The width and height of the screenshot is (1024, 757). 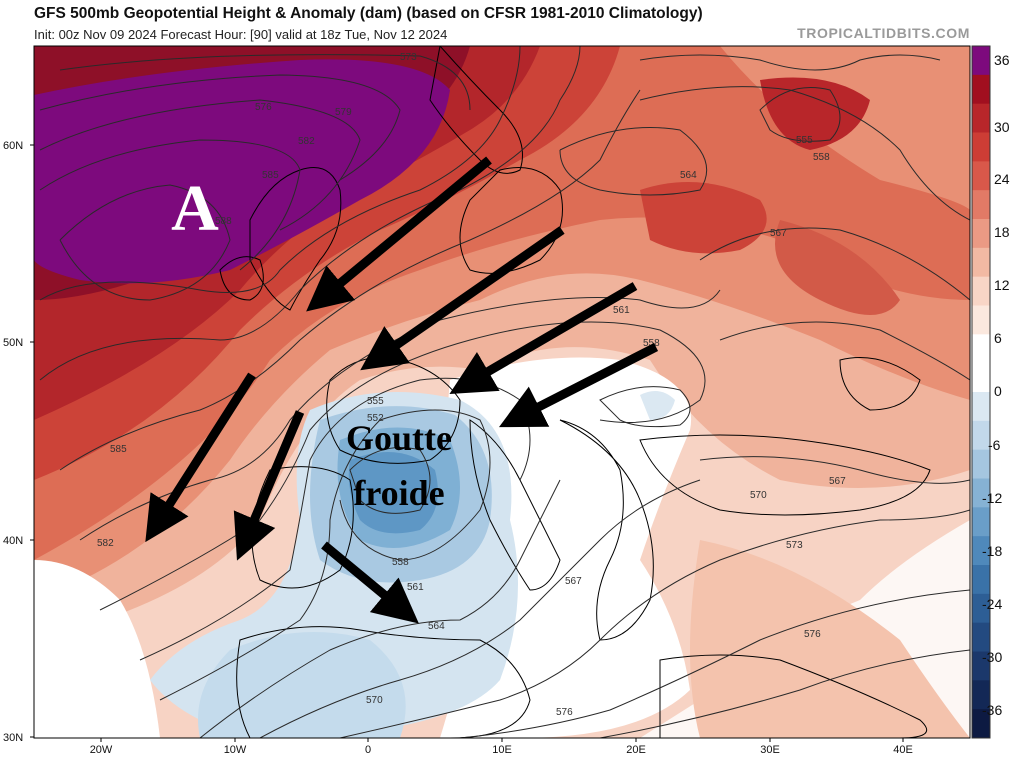 I want to click on colorbar-border, so click(x=981, y=392).